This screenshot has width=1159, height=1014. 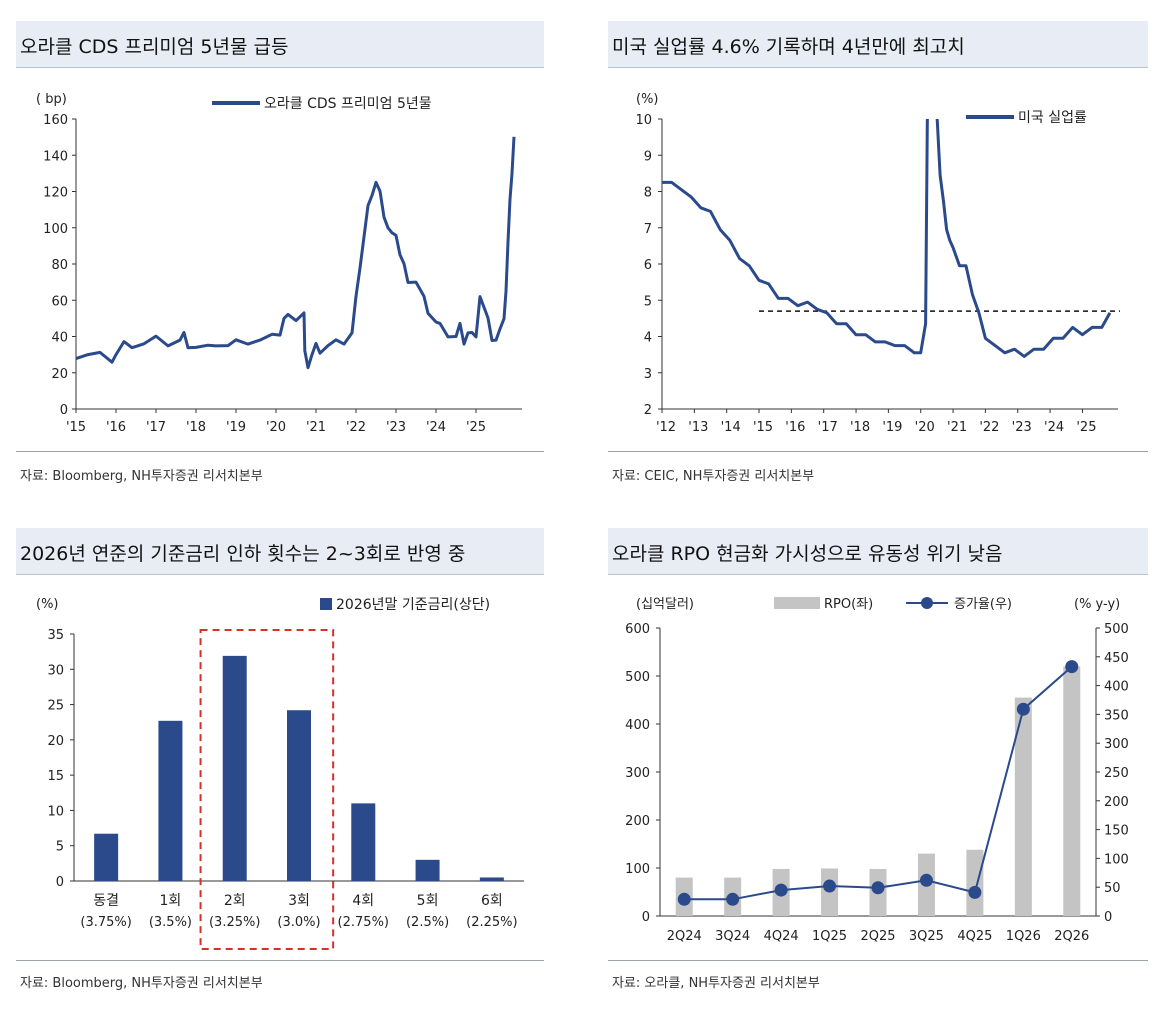 What do you see at coordinates (105, 922) in the screenshot?
I see `category-rate-label: (3.75%)` at bounding box center [105, 922].